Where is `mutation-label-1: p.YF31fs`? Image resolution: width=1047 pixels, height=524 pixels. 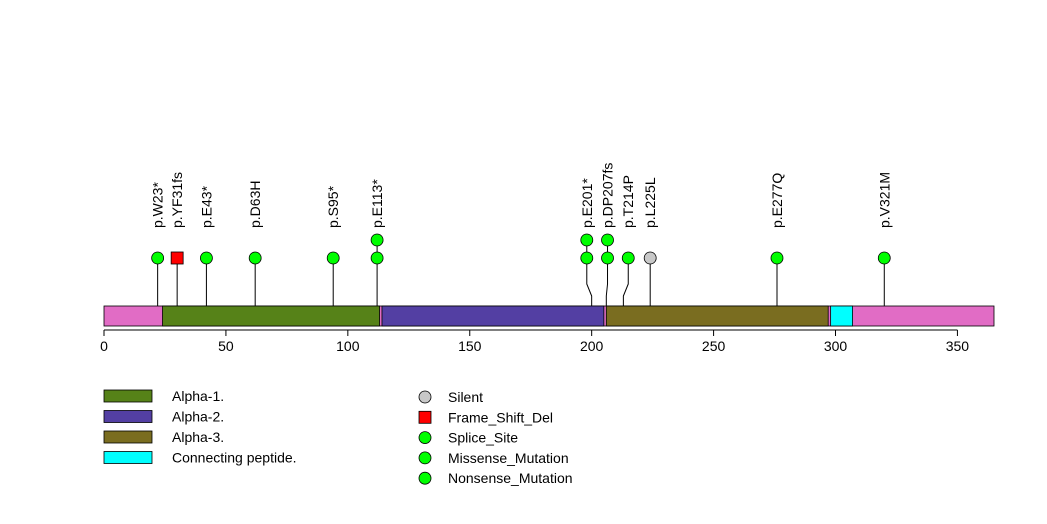 mutation-label-1: p.YF31fs is located at coordinates (177, 200).